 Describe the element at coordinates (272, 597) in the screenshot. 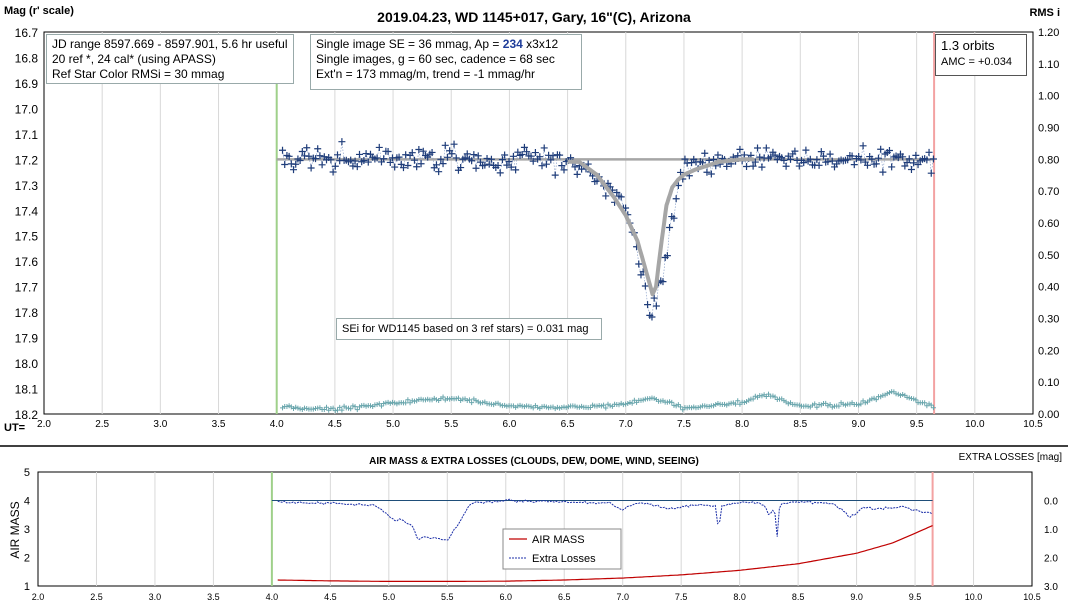

I see `x-tick-label-bottom: 4.0` at that location.